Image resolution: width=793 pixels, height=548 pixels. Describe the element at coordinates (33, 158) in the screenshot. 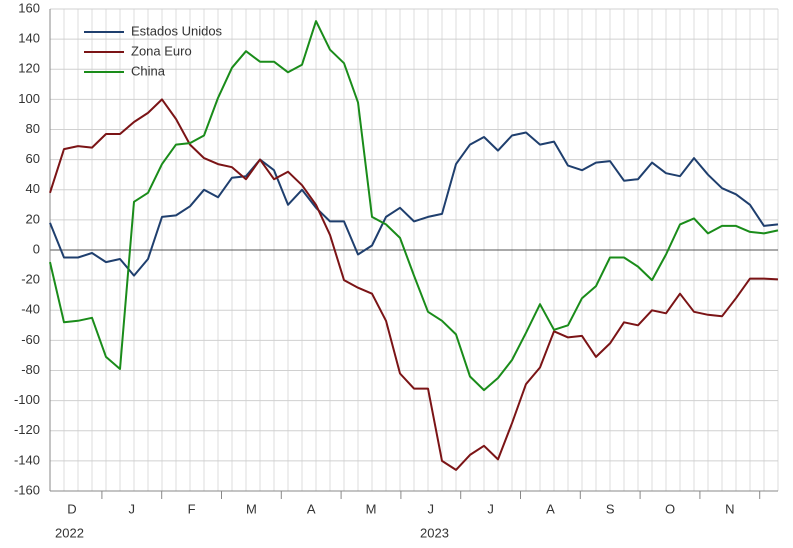

I see `y-tick-label: 60` at that location.